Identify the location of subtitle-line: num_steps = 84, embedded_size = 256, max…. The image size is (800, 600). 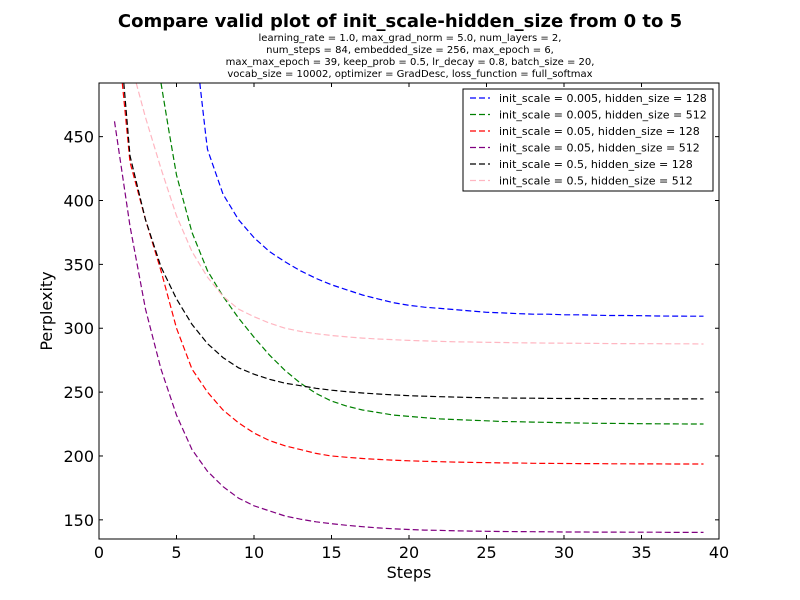
(410, 50).